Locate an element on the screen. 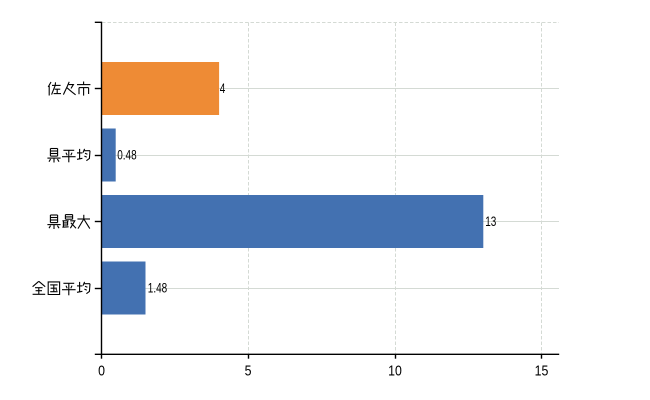 The width and height of the screenshot is (650, 400). svg-text: 10 is located at coordinates (395, 370).